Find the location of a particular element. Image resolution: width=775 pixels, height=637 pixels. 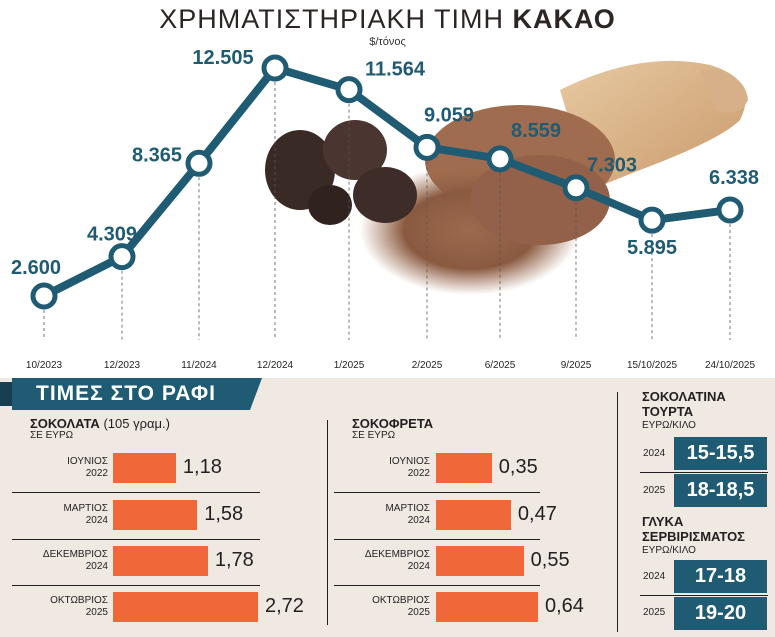

data-label: 11.564 is located at coordinates (395, 70).